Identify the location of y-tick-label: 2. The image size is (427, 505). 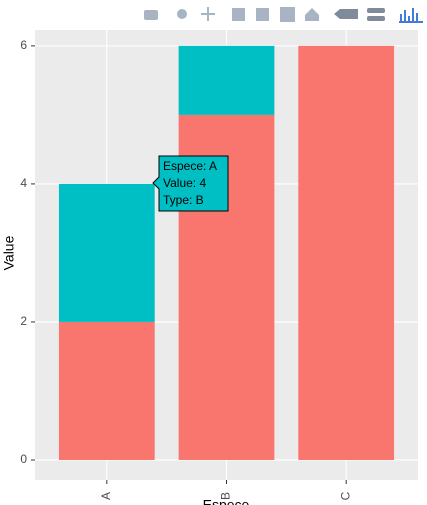
(23, 321).